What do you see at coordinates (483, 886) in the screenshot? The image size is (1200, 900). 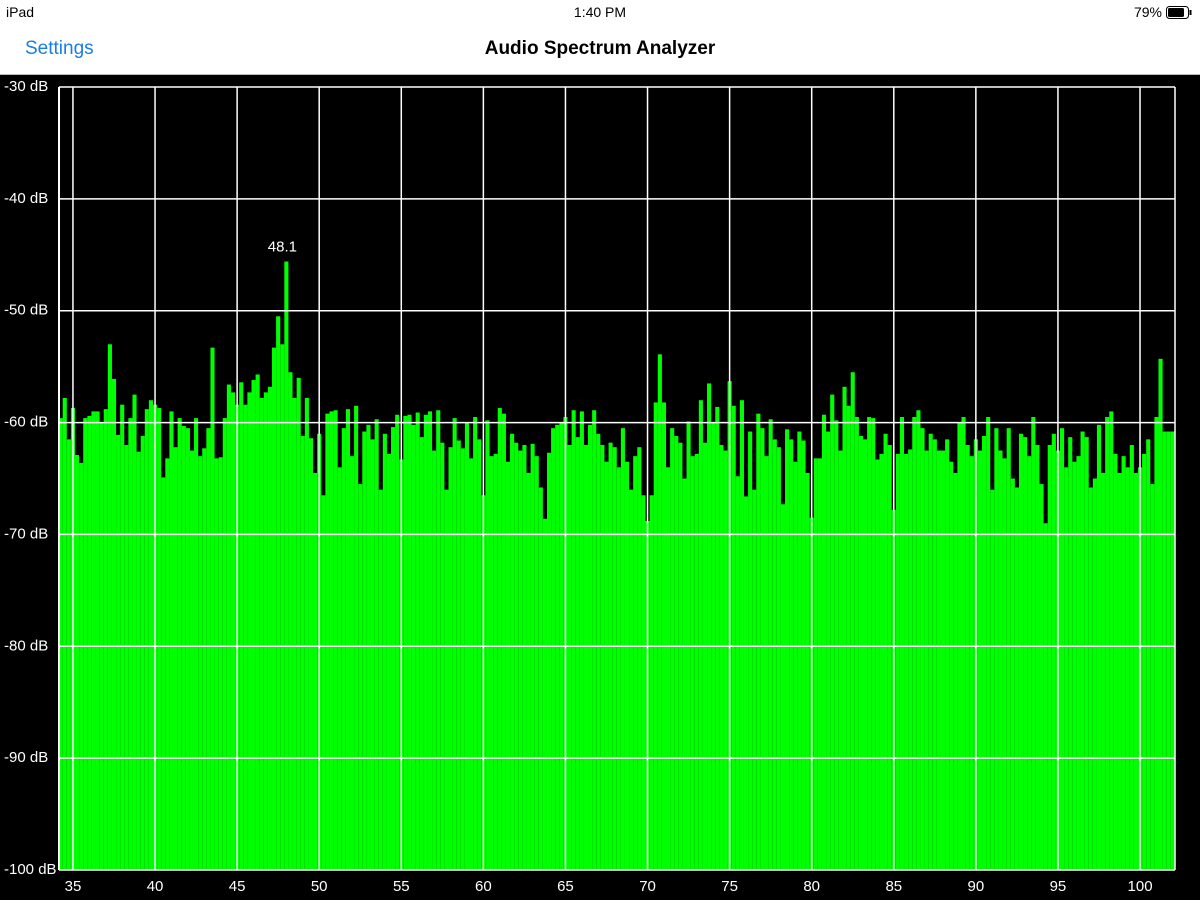 I see `x-tick-label: 60` at bounding box center [483, 886].